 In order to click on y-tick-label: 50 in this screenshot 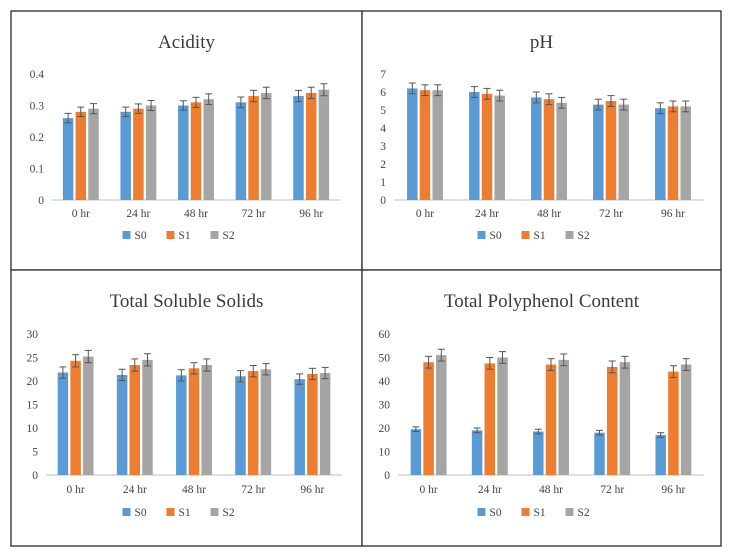, I will do `click(385, 359)`.